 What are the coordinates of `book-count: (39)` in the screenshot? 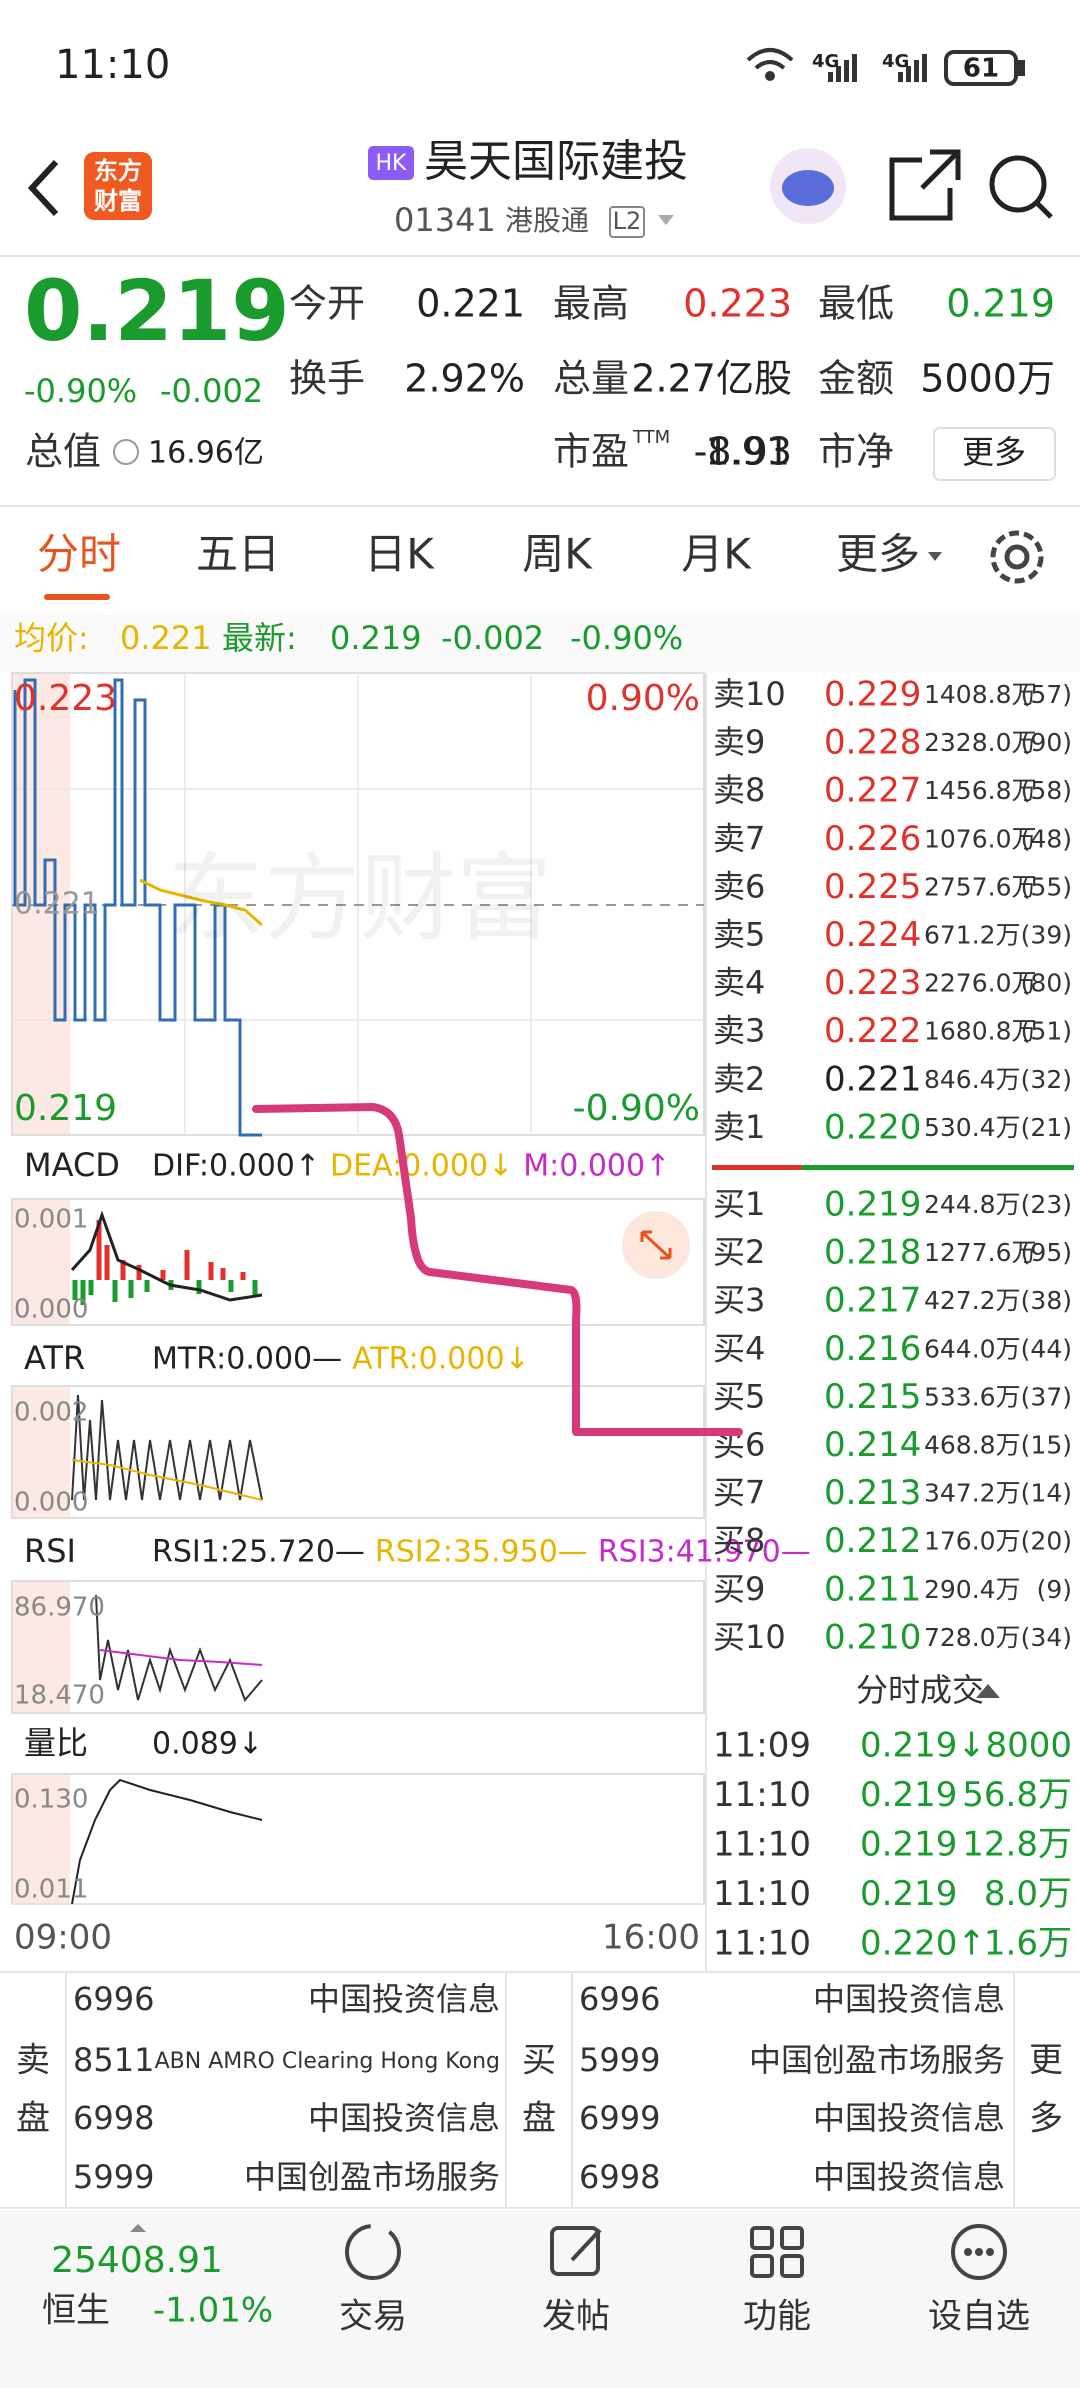 It's located at (1046, 935).